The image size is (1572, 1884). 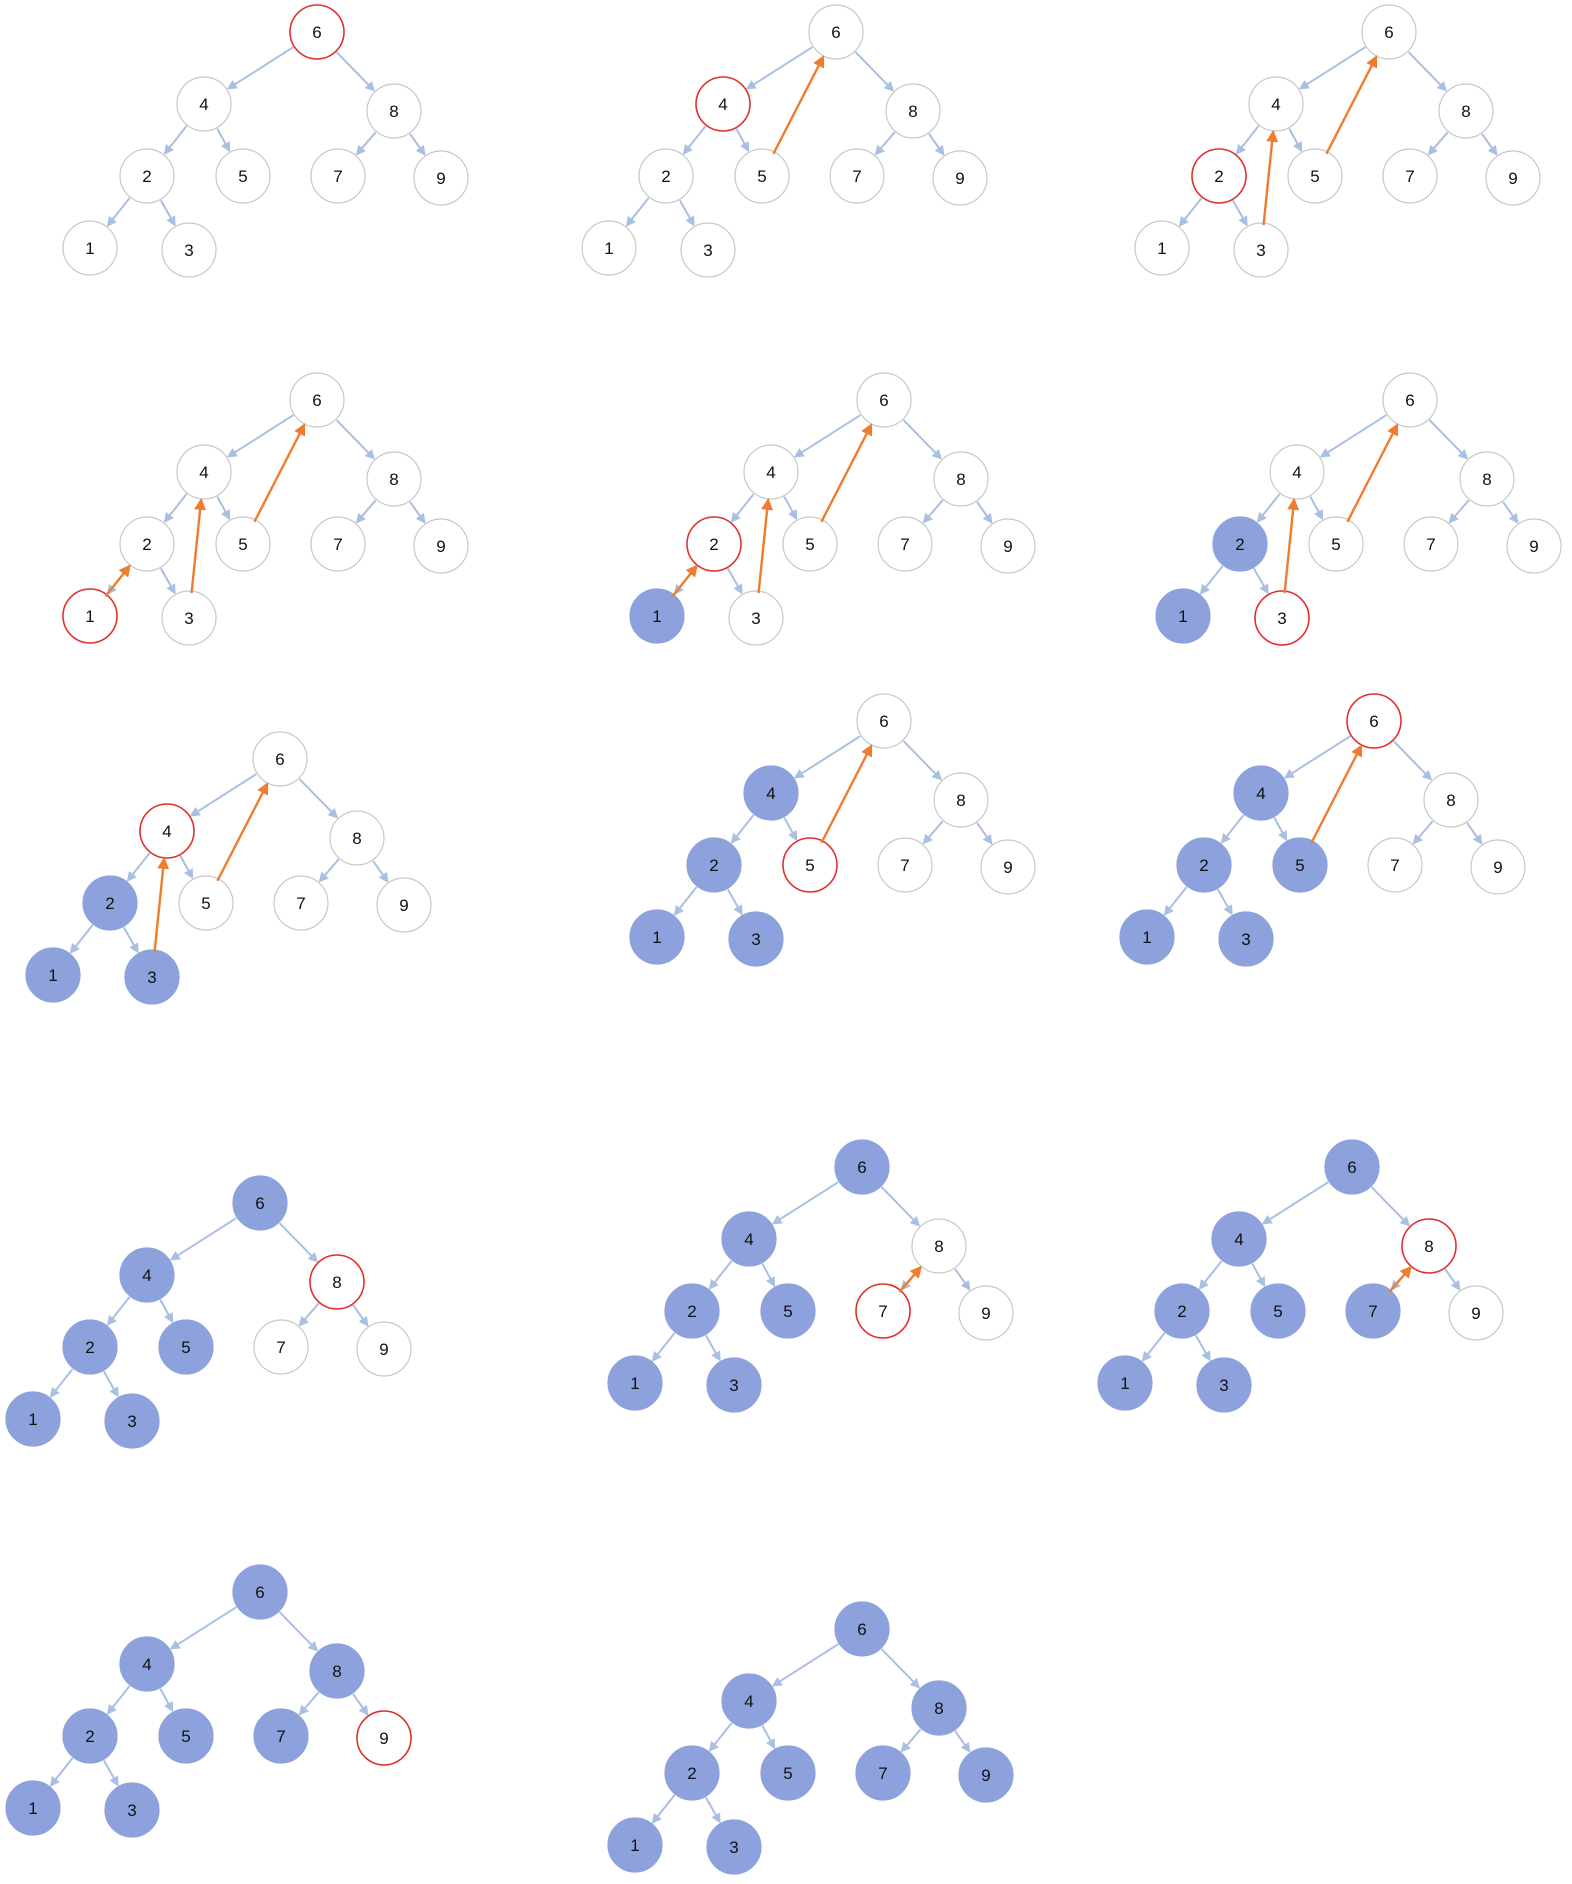 I want to click on node-label: 3, so click(x=188, y=250).